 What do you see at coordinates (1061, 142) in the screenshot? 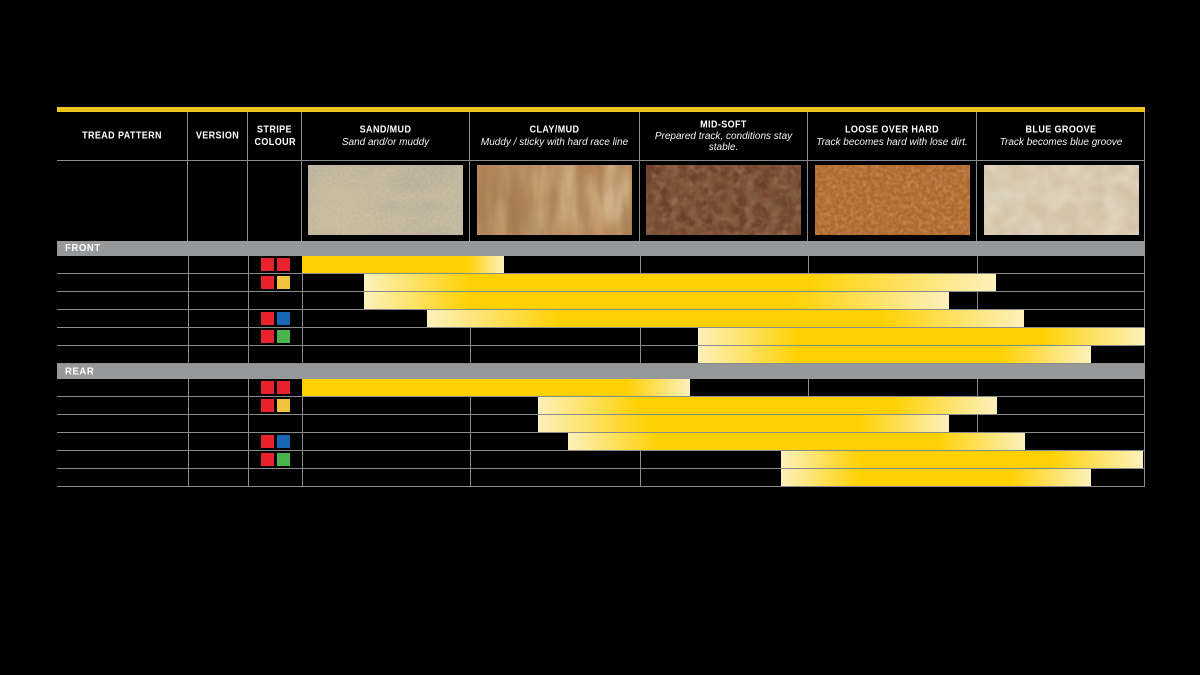
I see `column-subtitle: Track becomes blue groove` at bounding box center [1061, 142].